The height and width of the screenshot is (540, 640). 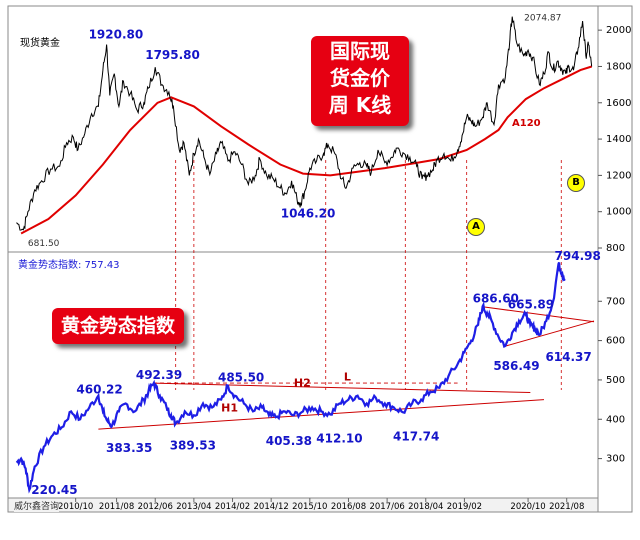 What do you see at coordinates (416, 436) in the screenshot?
I see `index-annotation: 417.74` at bounding box center [416, 436].